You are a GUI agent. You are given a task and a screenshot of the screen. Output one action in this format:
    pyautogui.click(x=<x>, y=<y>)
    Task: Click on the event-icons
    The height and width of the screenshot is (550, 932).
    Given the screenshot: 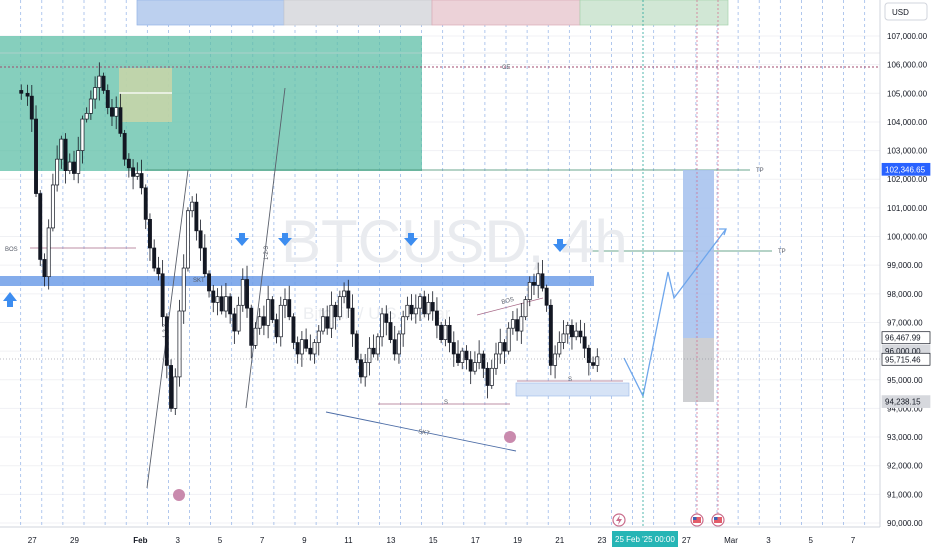 What is the action you would take?
    pyautogui.click(x=668, y=520)
    